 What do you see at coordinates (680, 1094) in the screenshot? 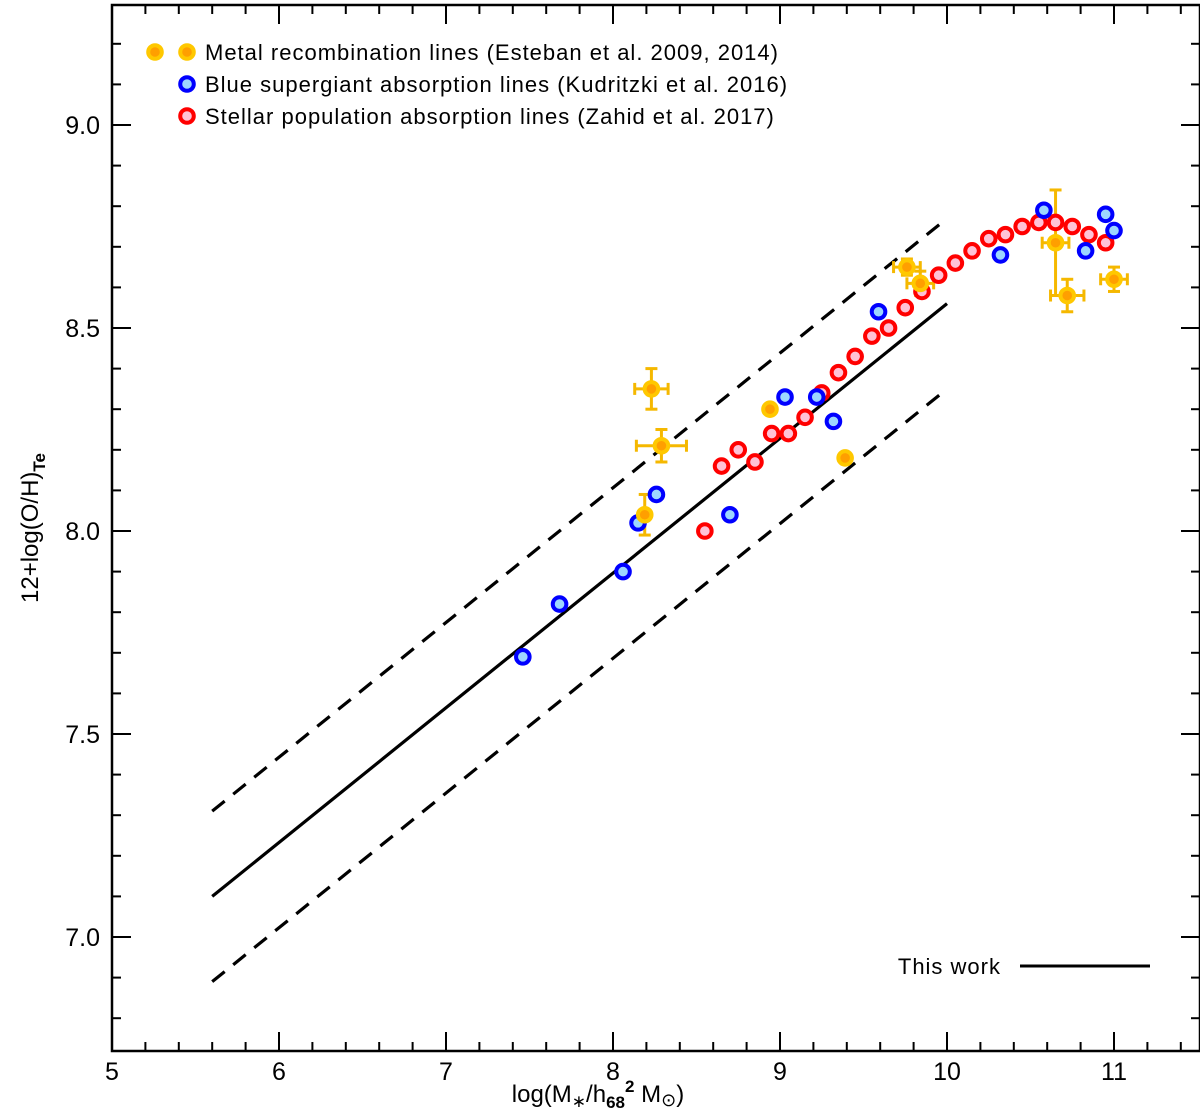
I see `x-axis-title-close: )` at bounding box center [680, 1094].